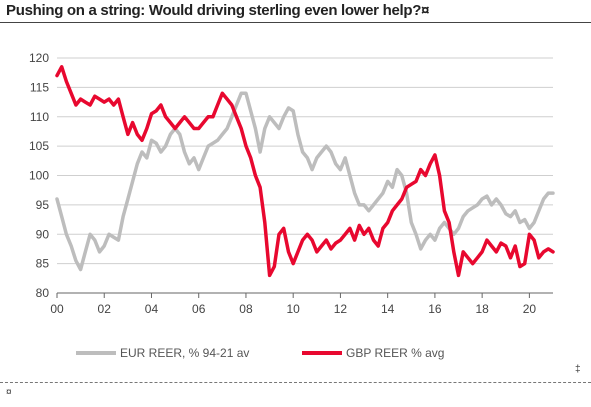 The width and height of the screenshot is (591, 407). Describe the element at coordinates (43, 234) in the screenshot. I see `y-tick-label: 90` at that location.